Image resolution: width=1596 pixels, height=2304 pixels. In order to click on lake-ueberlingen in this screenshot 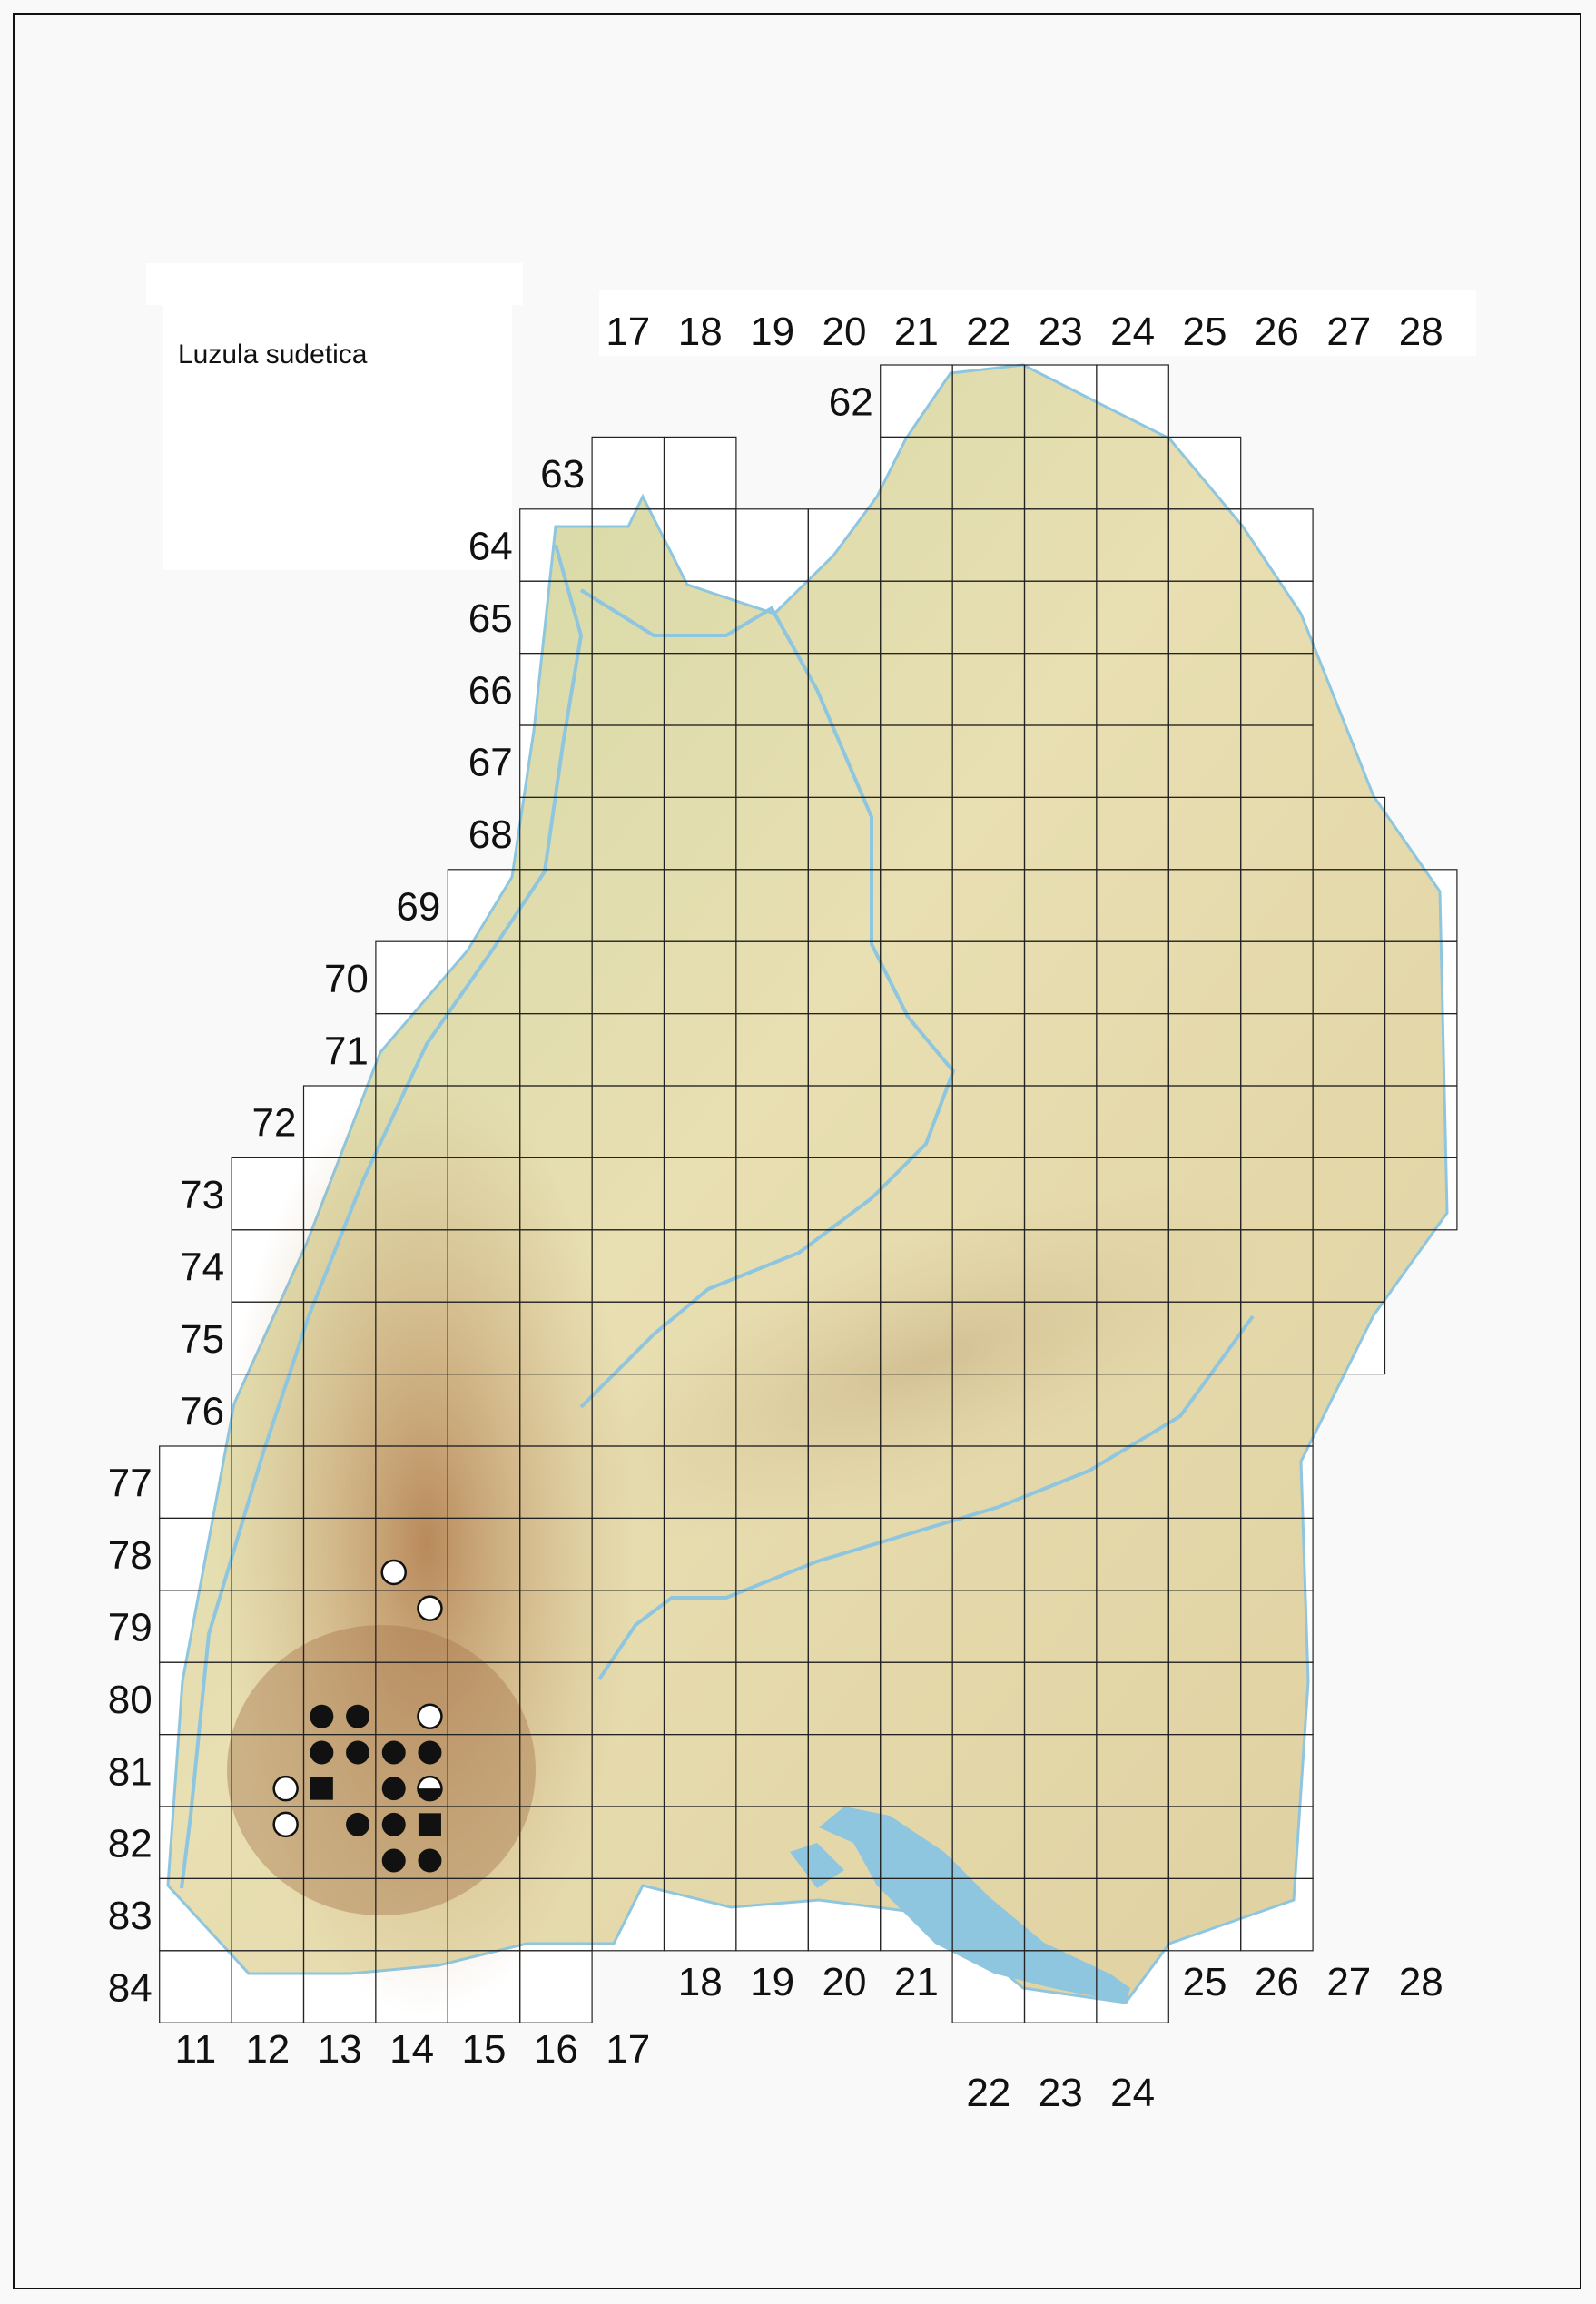, I will do `click(817, 1865)`.